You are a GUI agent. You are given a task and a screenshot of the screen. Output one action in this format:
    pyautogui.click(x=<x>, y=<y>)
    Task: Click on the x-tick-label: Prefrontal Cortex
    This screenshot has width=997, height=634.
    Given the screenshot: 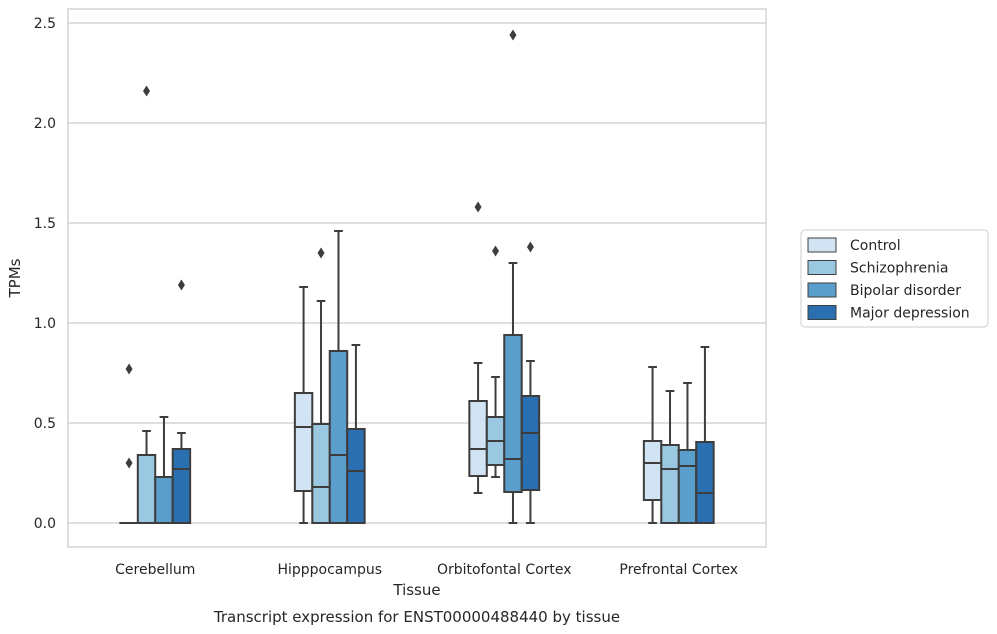 What is the action you would take?
    pyautogui.click(x=678, y=570)
    